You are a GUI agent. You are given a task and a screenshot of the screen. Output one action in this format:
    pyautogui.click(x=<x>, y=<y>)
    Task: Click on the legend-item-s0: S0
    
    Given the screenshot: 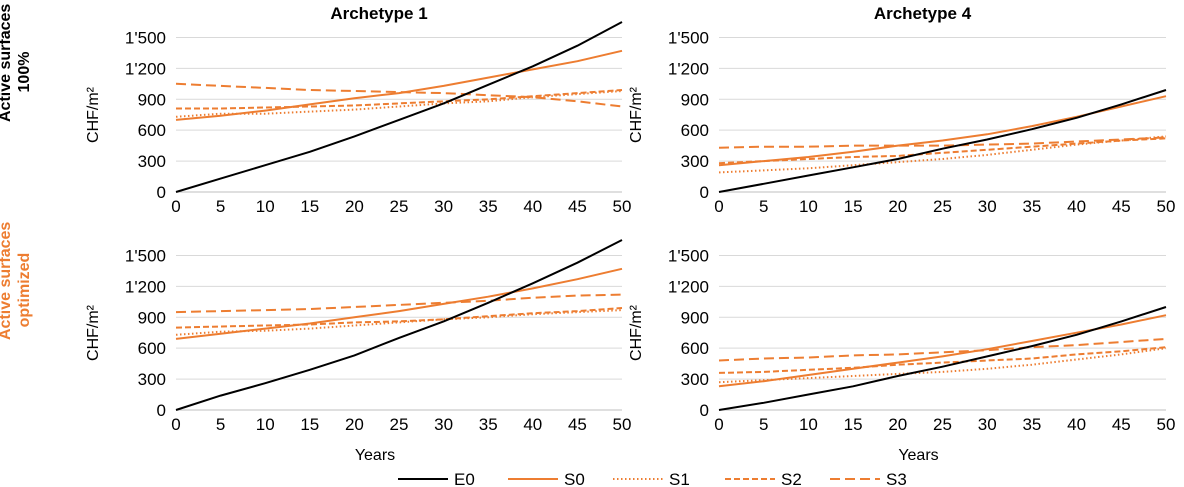 What is the action you would take?
    pyautogui.click(x=546, y=478)
    